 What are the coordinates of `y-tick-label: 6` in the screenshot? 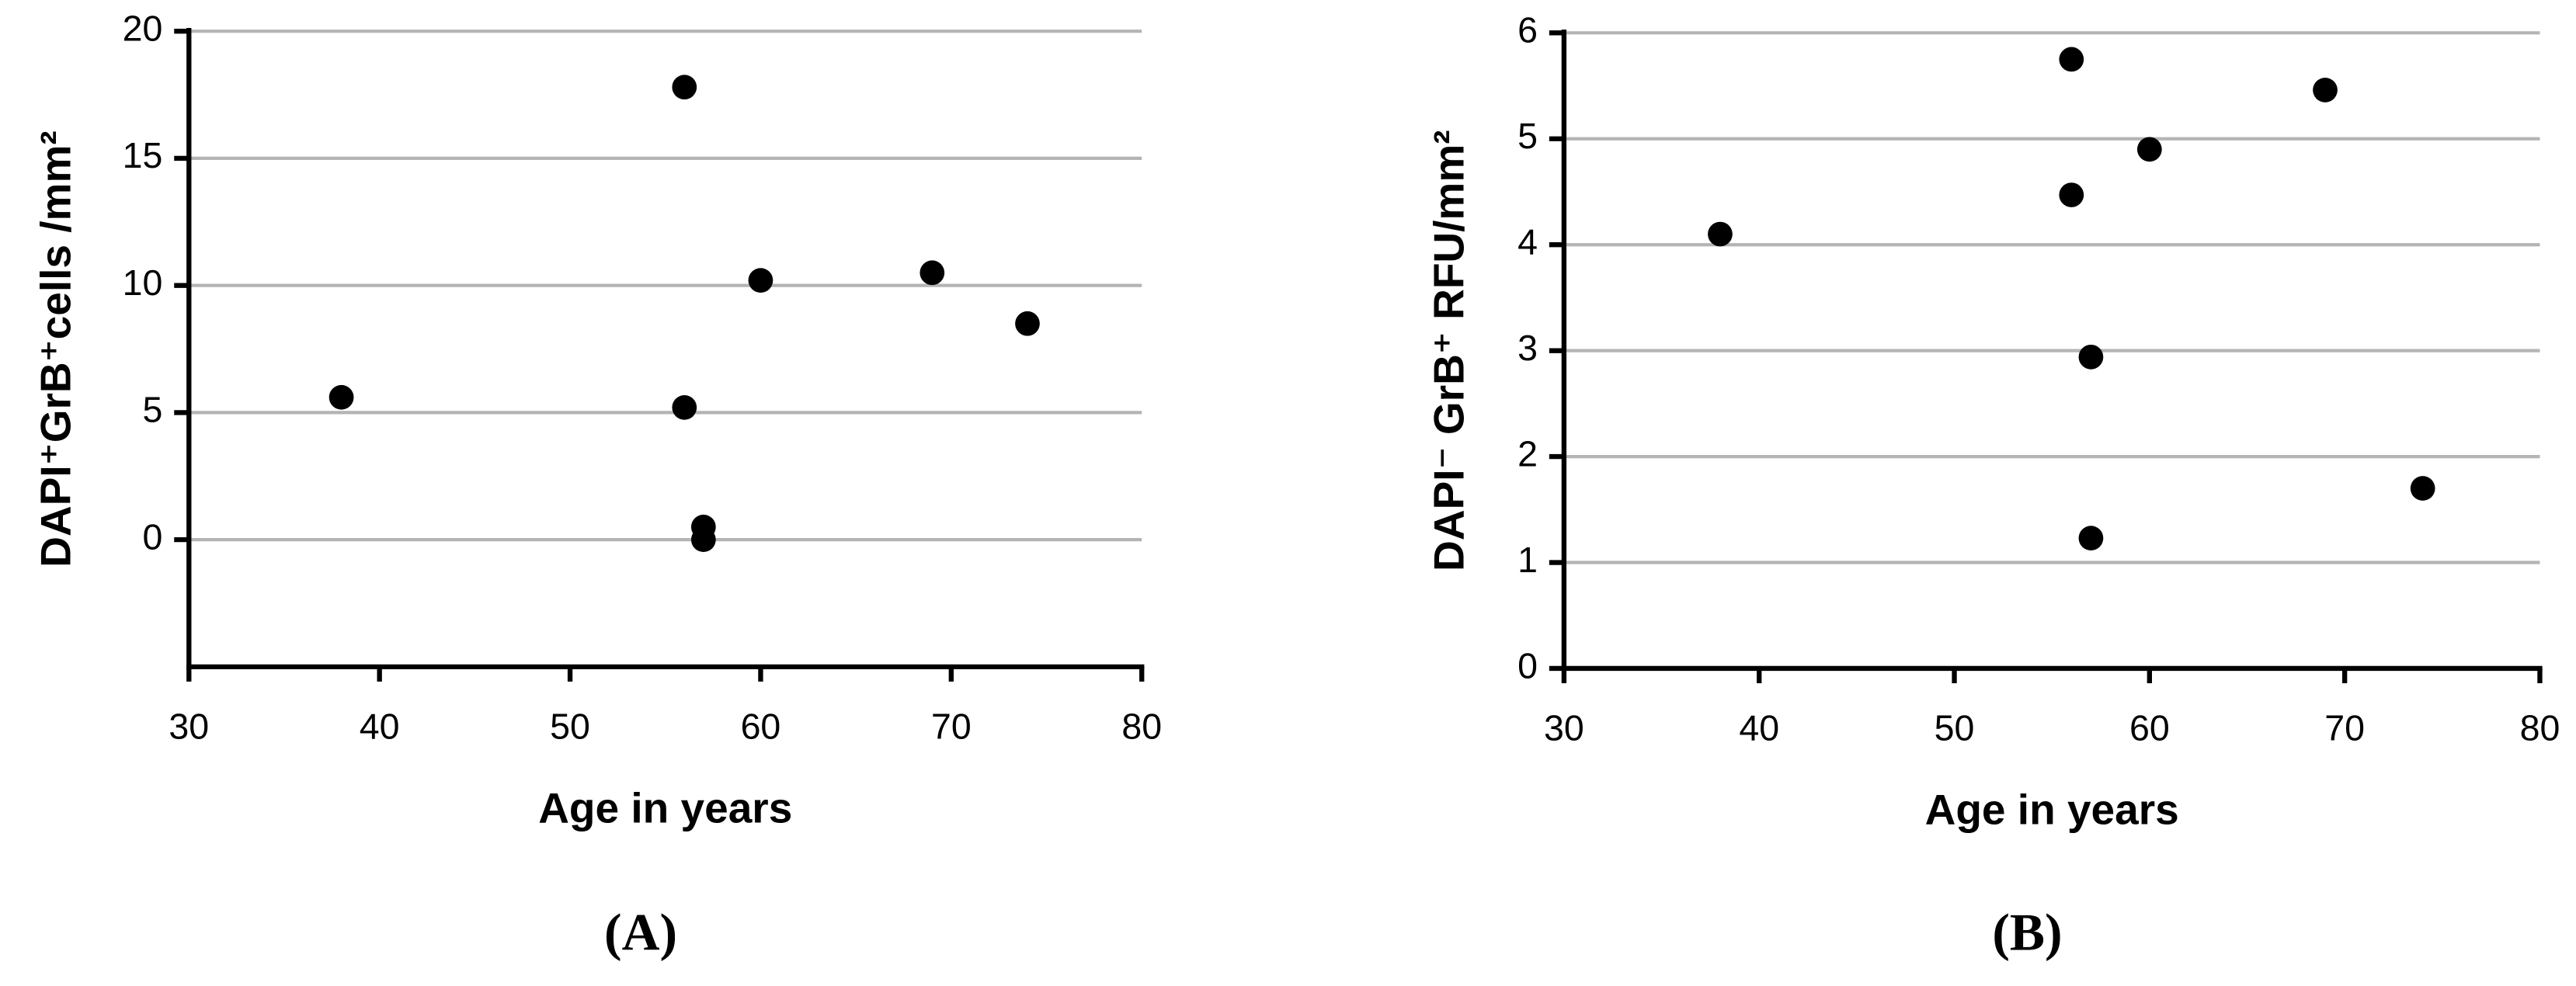 It's located at (1527, 30).